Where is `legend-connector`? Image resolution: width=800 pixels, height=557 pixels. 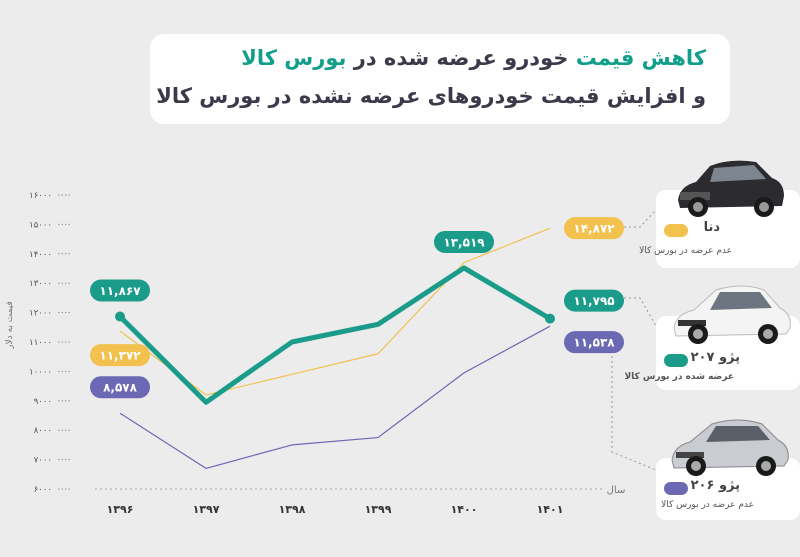
legend-connector is located at coordinates (630, 402).